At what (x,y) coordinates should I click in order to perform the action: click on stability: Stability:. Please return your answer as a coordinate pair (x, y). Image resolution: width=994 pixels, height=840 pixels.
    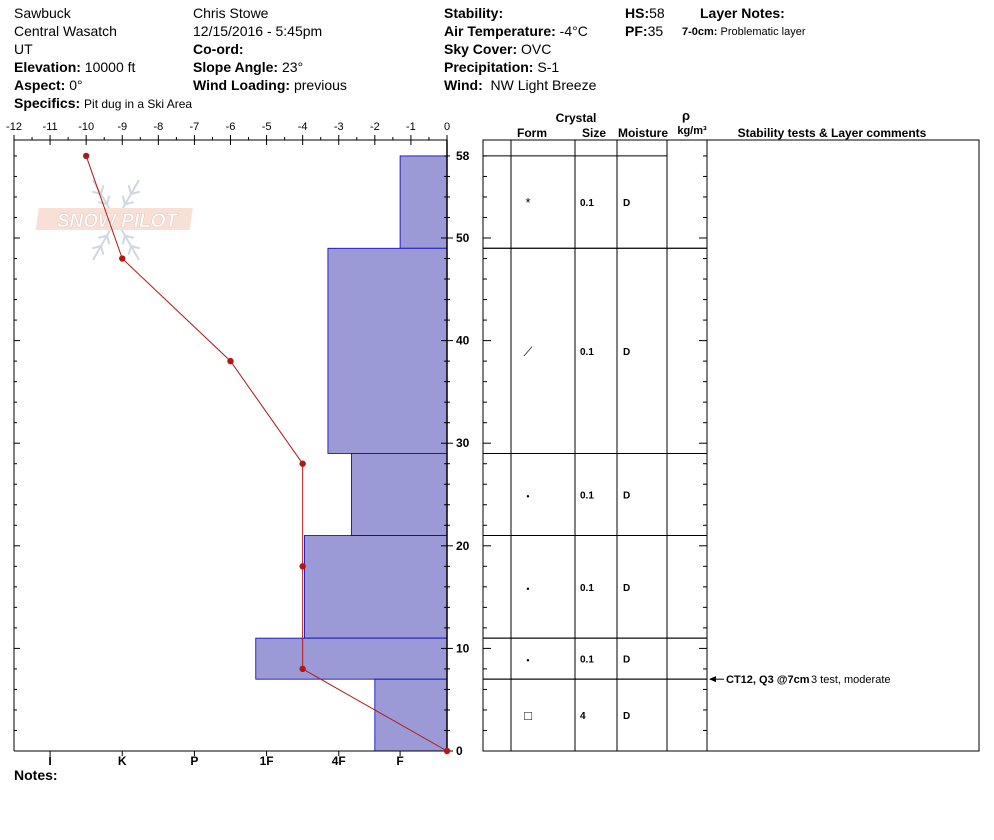
    Looking at the image, I should click on (473, 13).